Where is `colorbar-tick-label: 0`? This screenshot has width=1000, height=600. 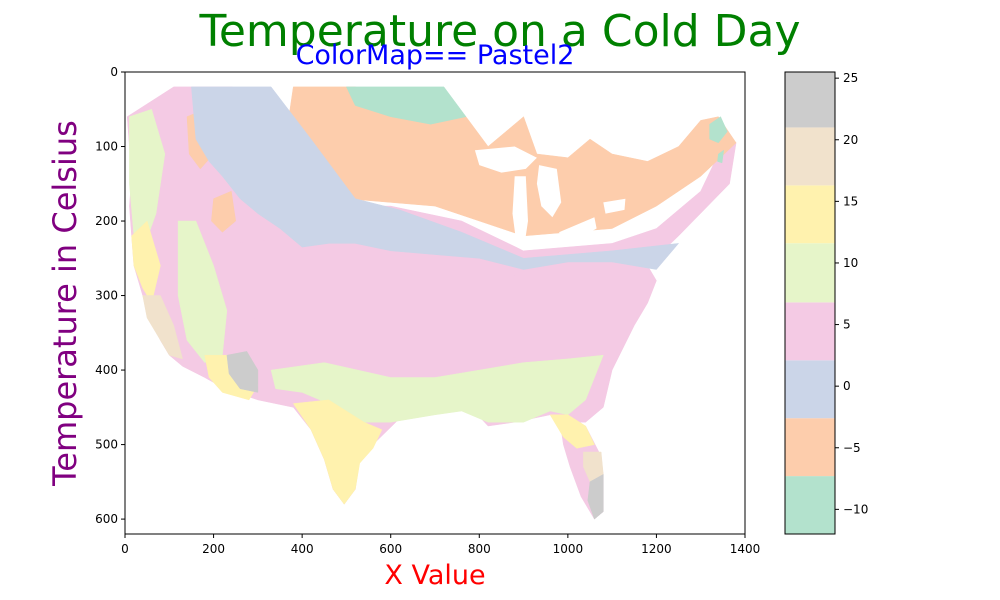
colorbar-tick-label: 0 is located at coordinates (847, 386).